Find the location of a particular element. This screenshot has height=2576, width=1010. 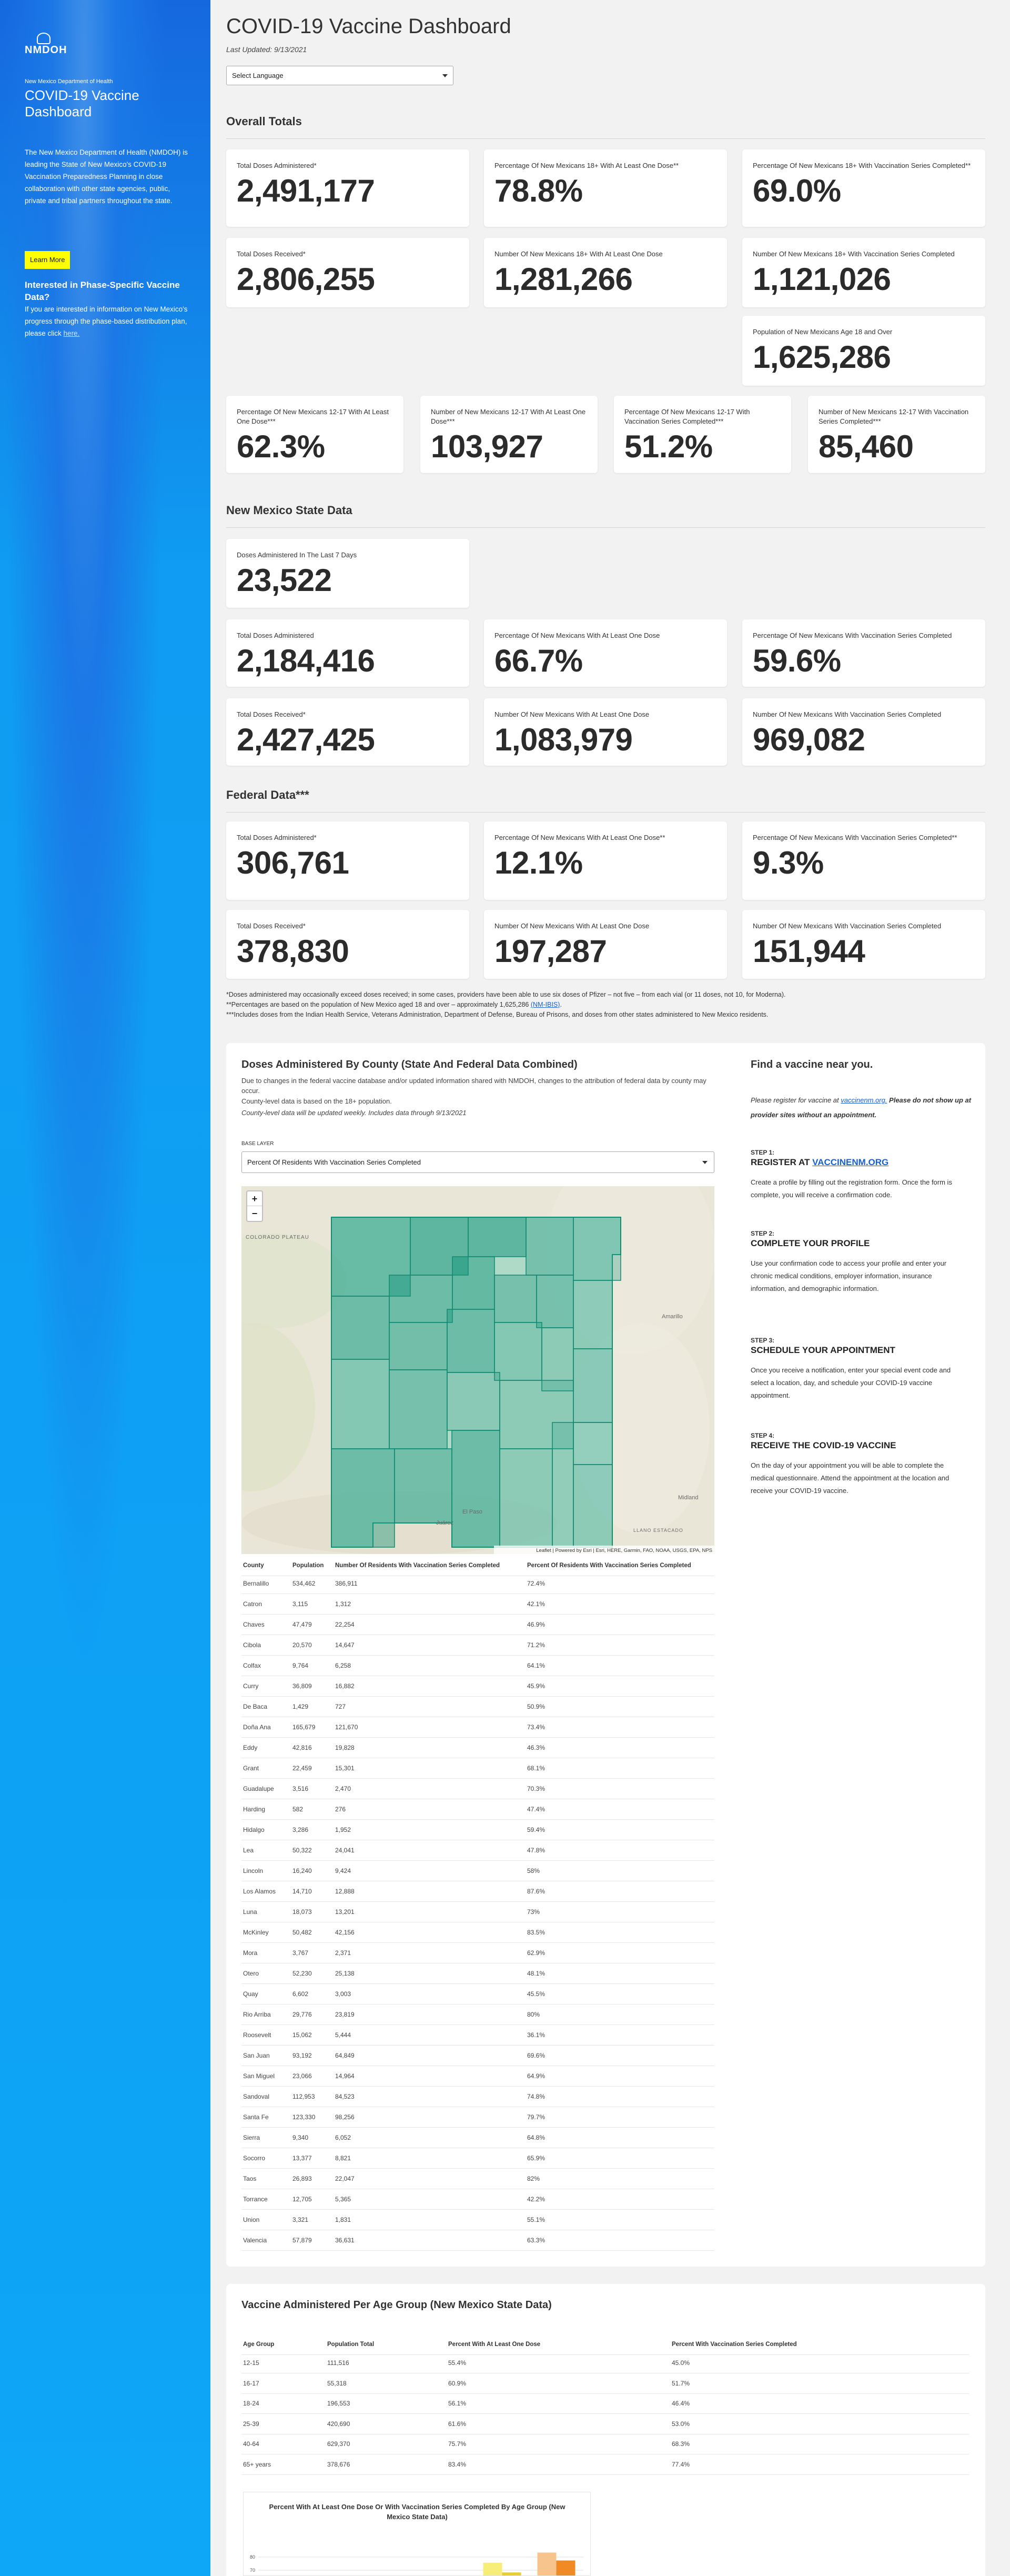

stat-value: 59.6% is located at coordinates (797, 660).